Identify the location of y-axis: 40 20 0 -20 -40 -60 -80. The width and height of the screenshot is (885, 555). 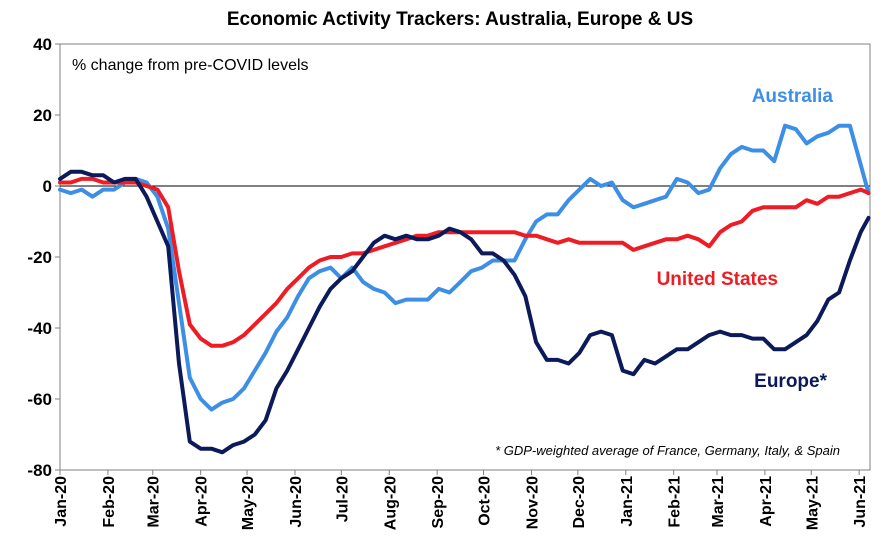
(43, 257).